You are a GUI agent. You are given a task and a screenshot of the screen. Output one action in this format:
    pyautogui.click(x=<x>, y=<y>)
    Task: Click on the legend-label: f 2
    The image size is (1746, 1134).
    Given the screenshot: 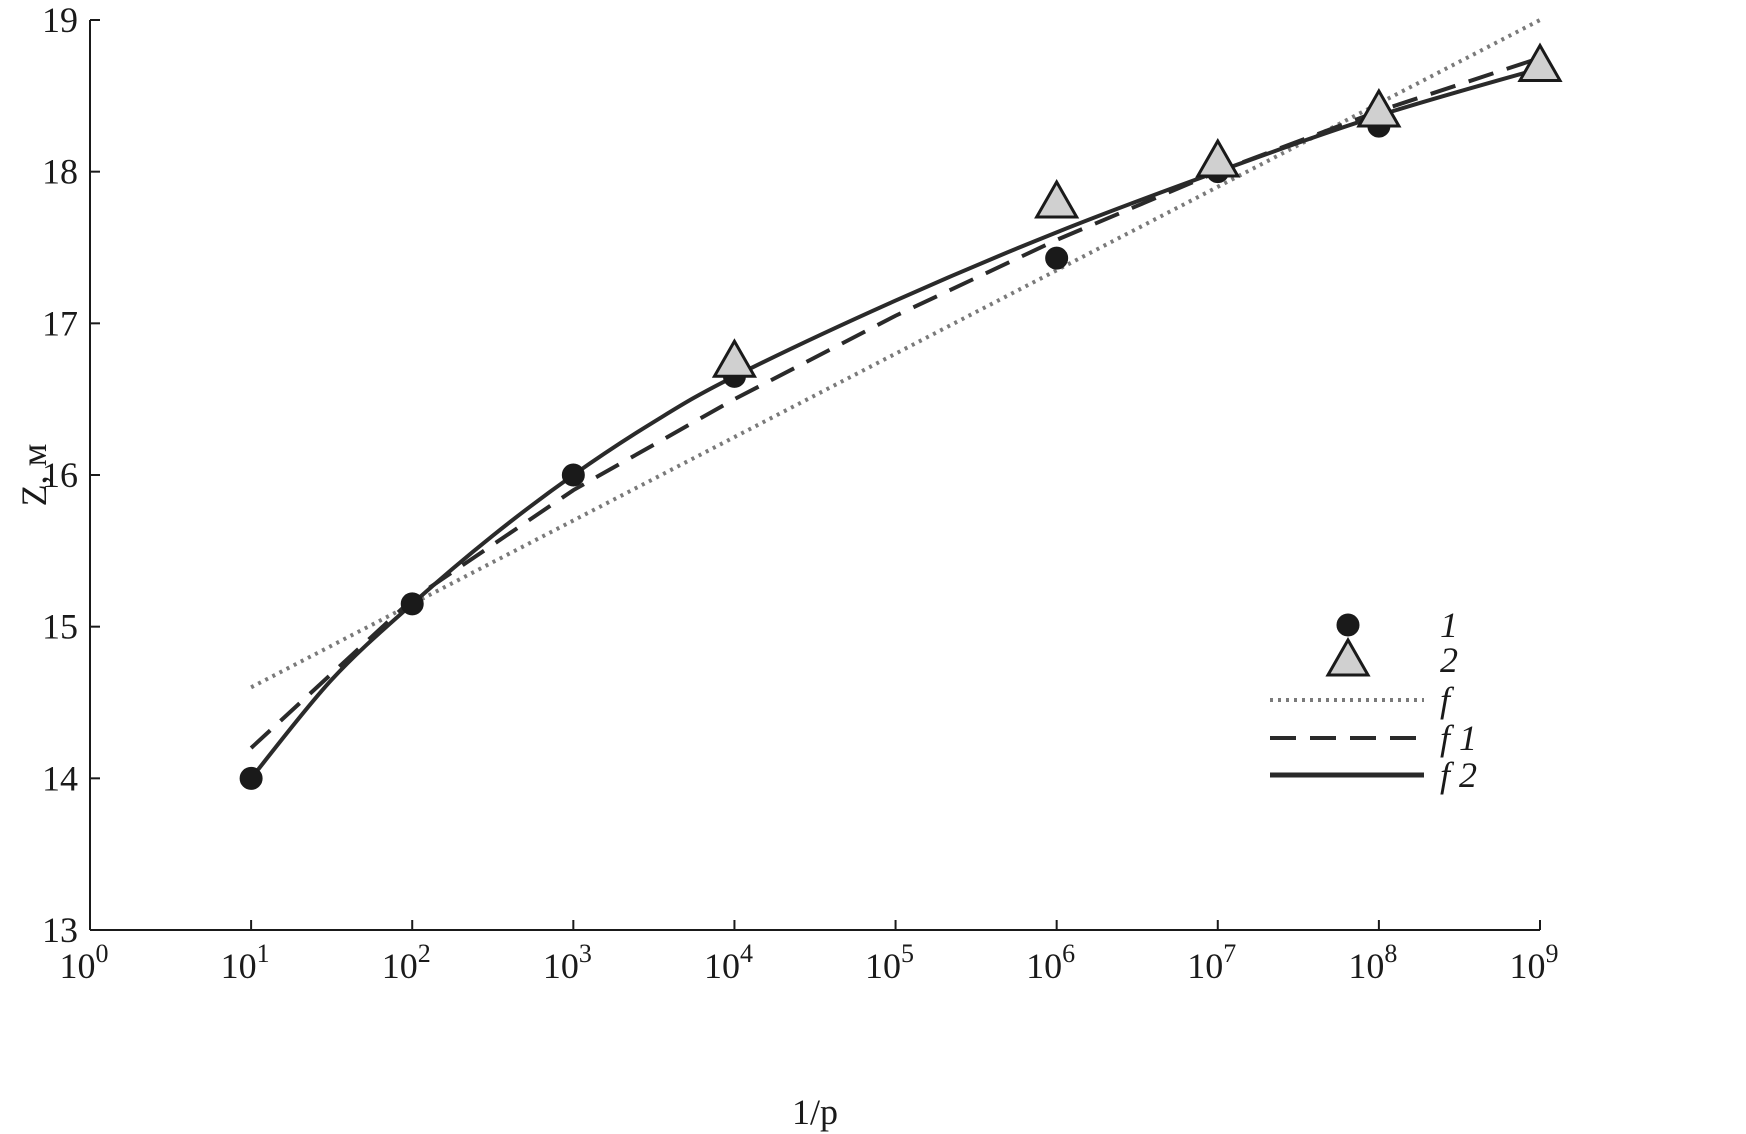 What is the action you would take?
    pyautogui.click(x=1458, y=775)
    